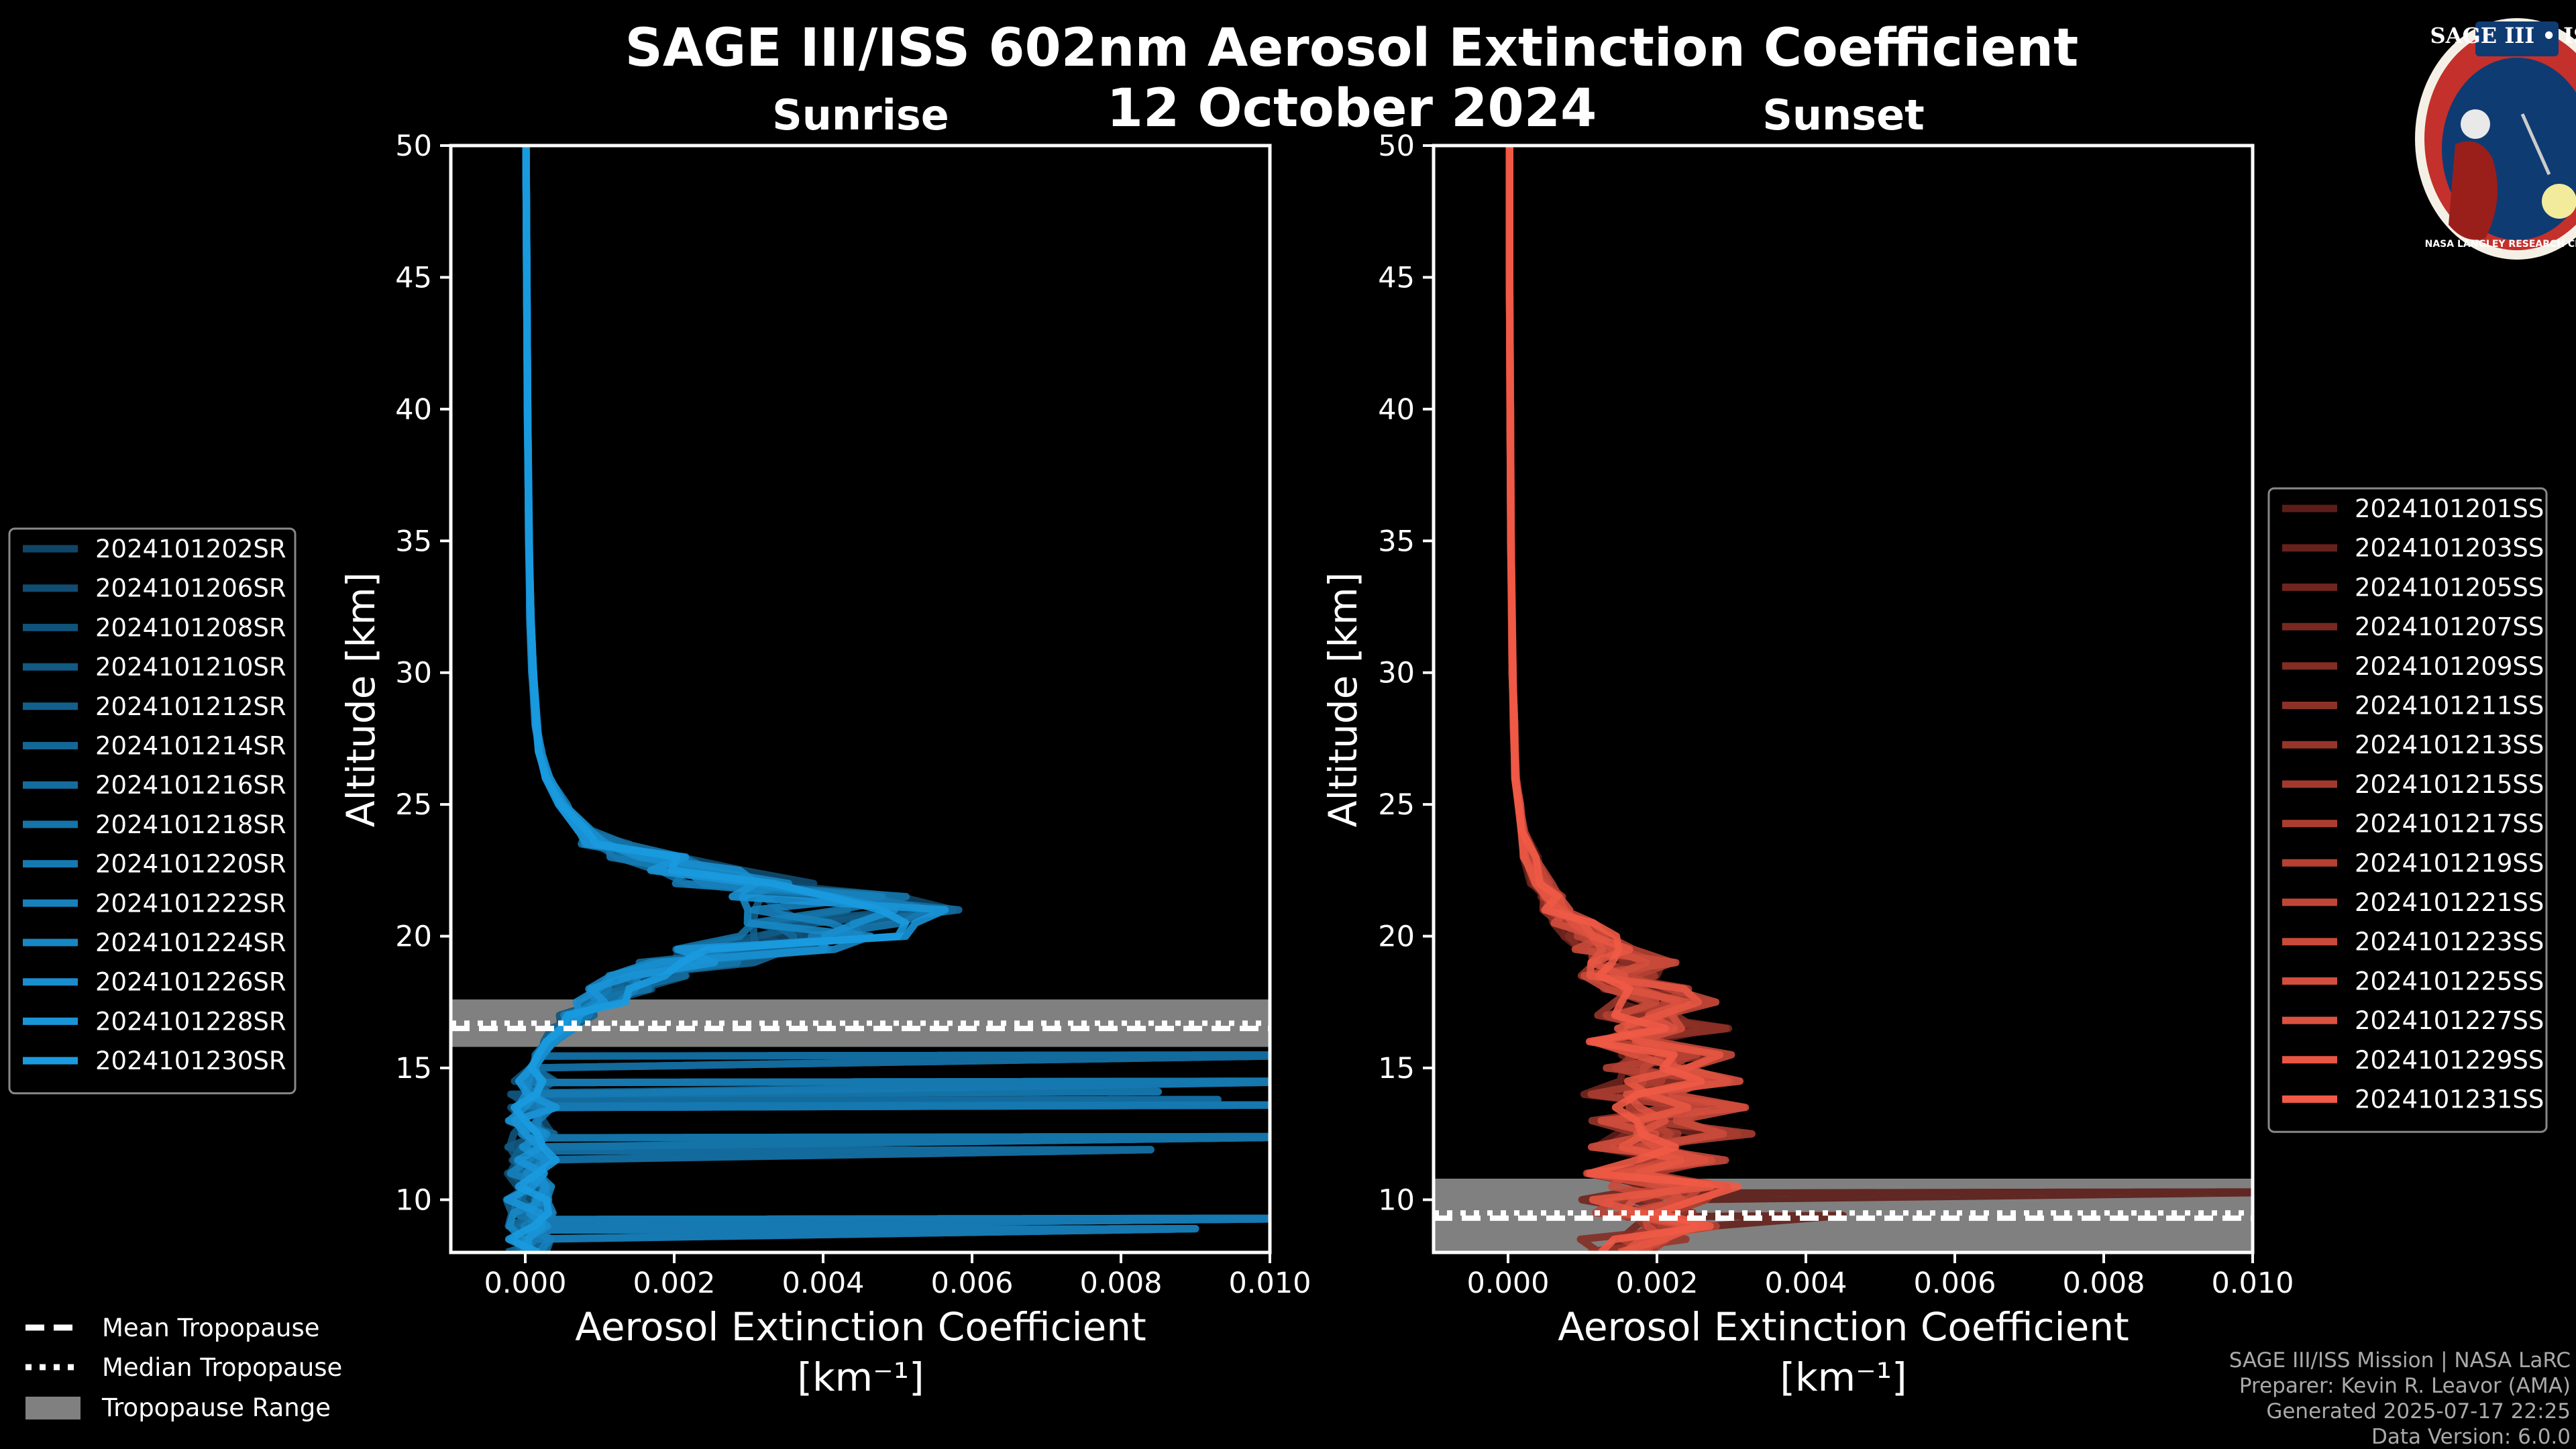 The image size is (2576, 1449). What do you see at coordinates (823, 1283) in the screenshot?
I see `left-x-tick-label: 0.004` at bounding box center [823, 1283].